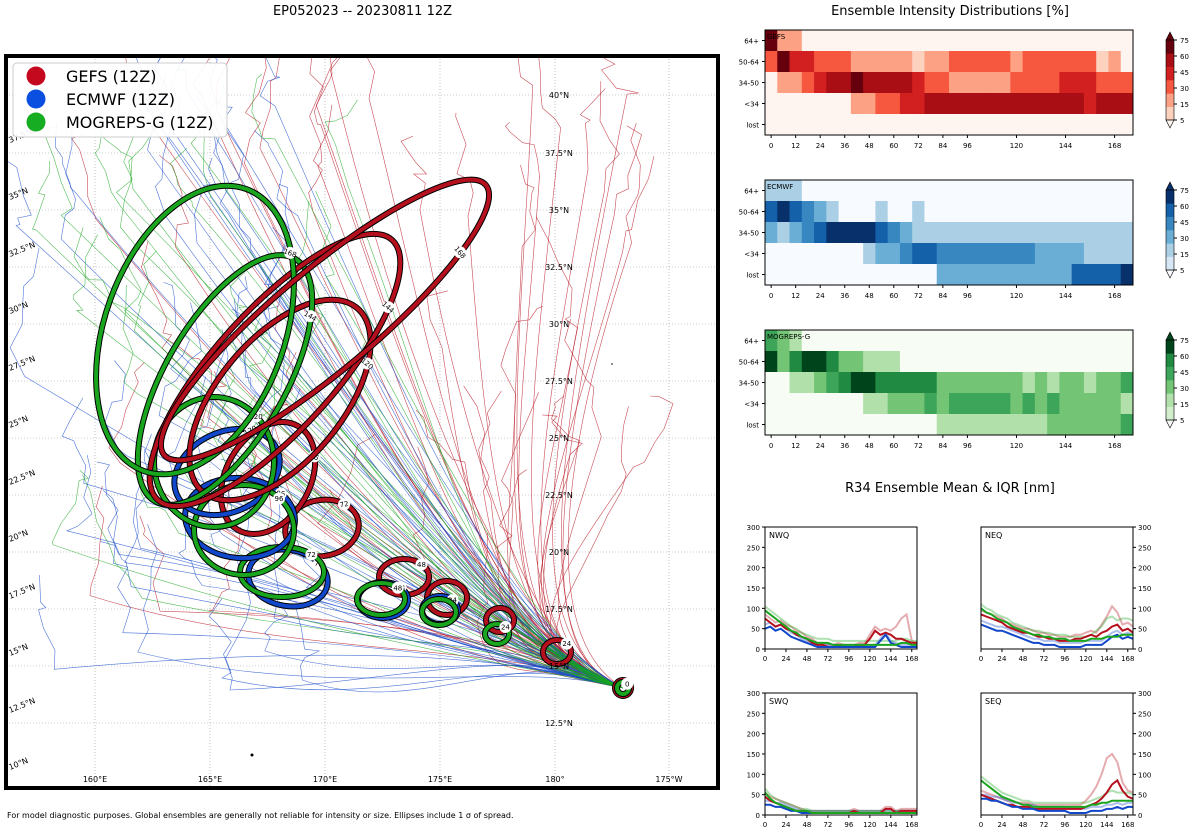 The width and height of the screenshot is (1200, 840). I want to click on gefs-ellipse-144: 144, so click(275, 370).